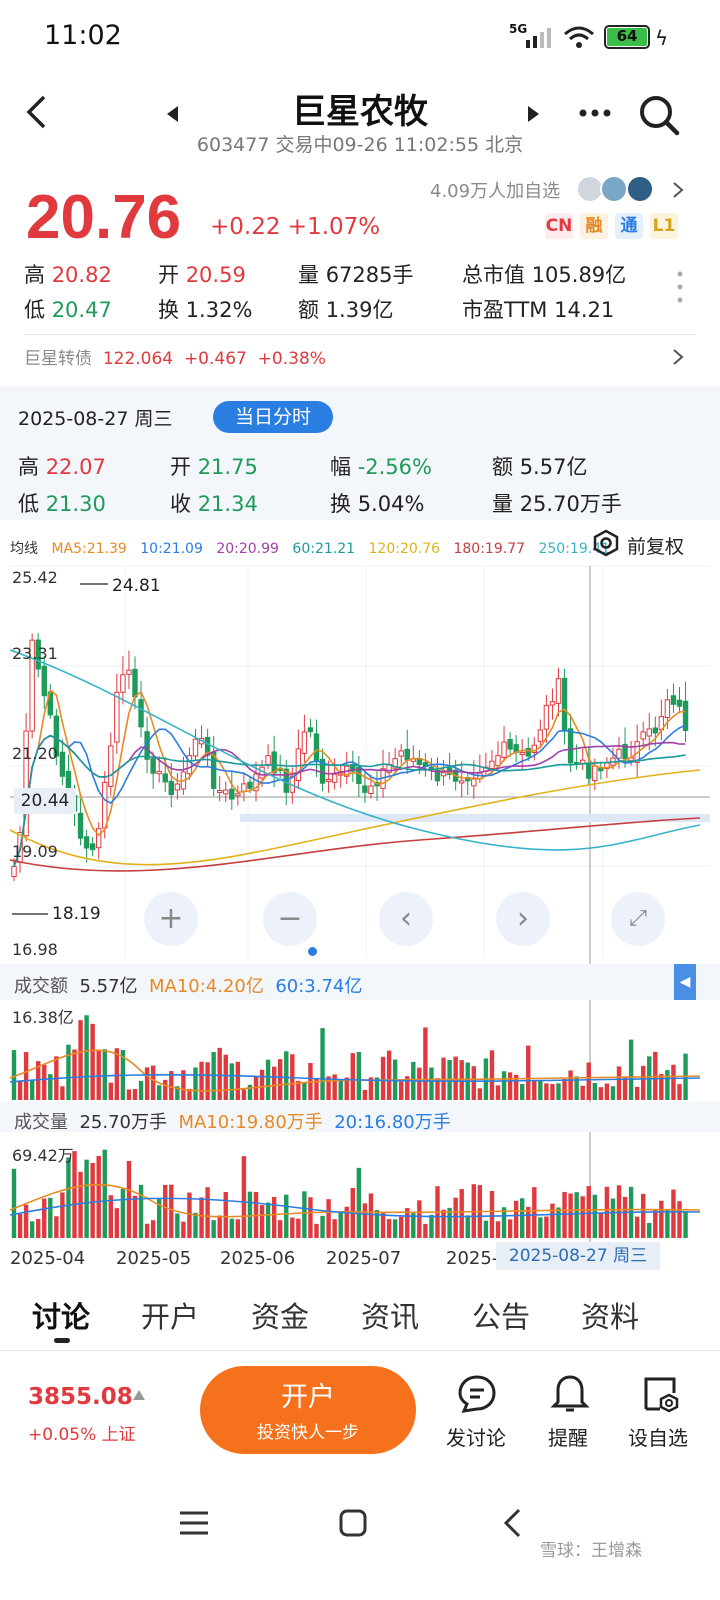 The width and height of the screenshot is (720, 1600). I want to click on post-discussion-icon, so click(477, 1394).